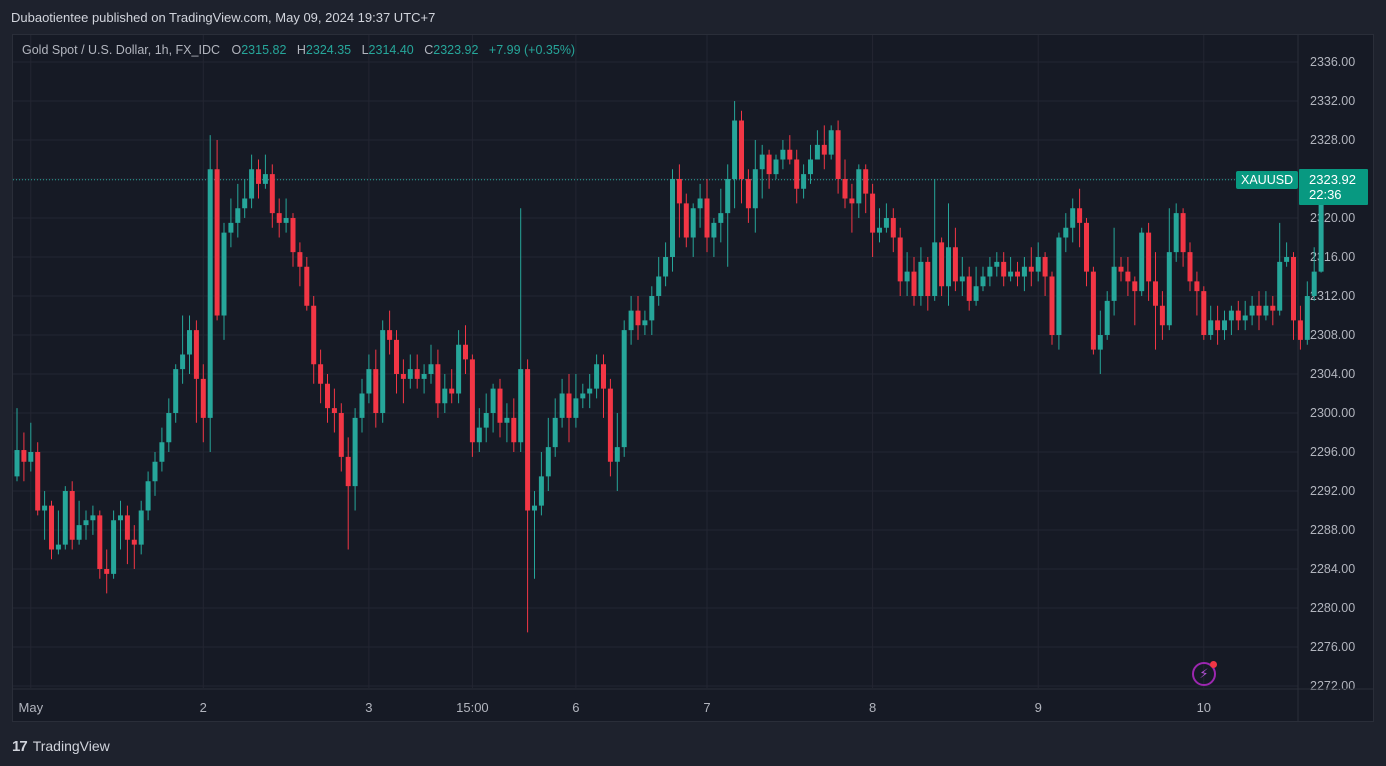 This screenshot has height=766, width=1386. Describe the element at coordinates (20, 746) in the screenshot. I see `tradingview-logo-icon: 17` at that location.